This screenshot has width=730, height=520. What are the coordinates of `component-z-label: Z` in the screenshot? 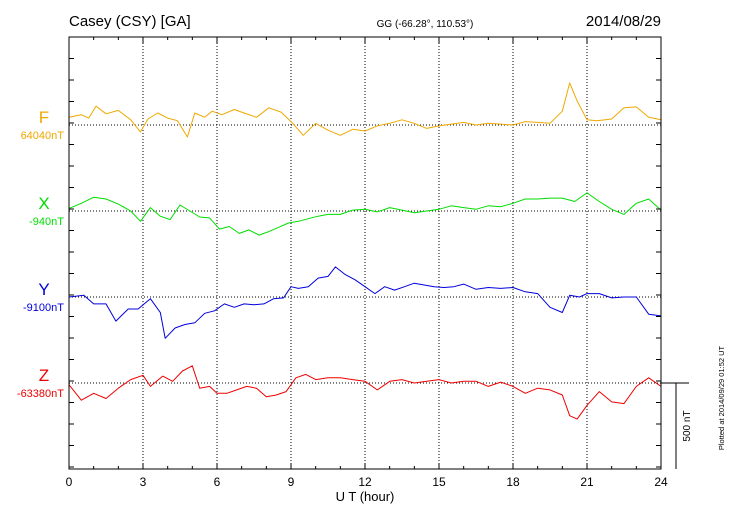 It's located at (44, 375).